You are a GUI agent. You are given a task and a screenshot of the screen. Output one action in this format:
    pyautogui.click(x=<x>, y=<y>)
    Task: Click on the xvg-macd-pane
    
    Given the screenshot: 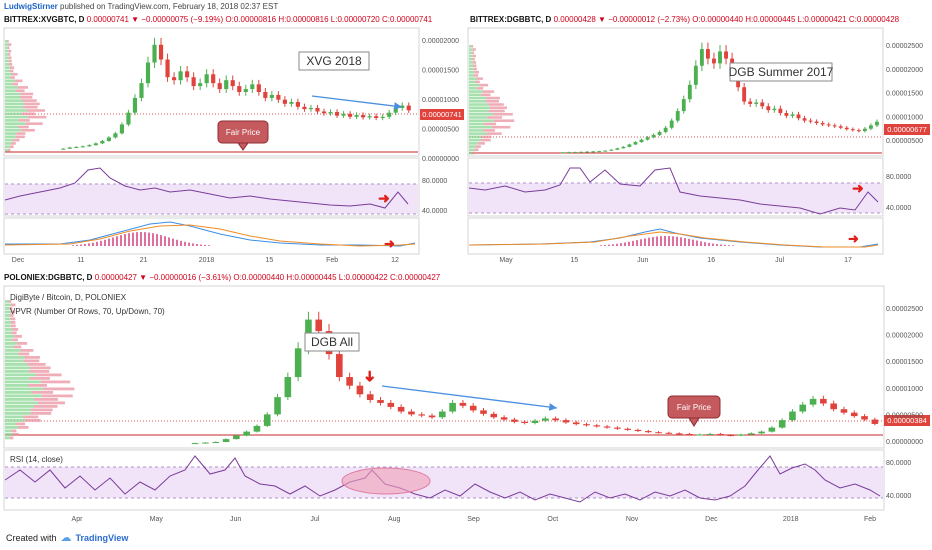 What is the action you would take?
    pyautogui.click(x=211, y=236)
    